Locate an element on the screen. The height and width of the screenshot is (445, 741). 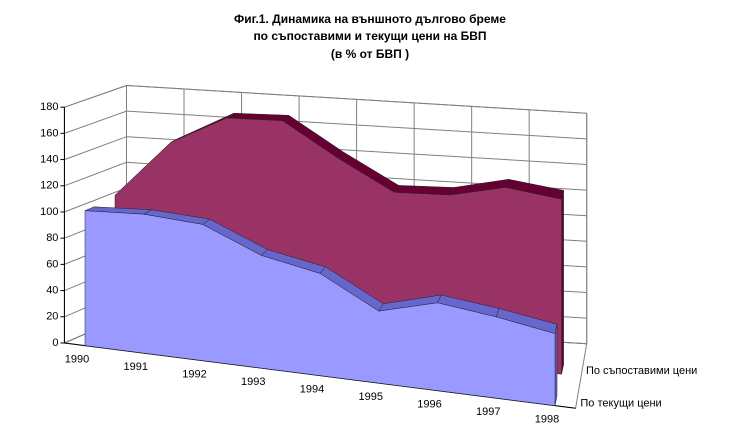
y-tick-label: 40 is located at coordinates (52, 290).